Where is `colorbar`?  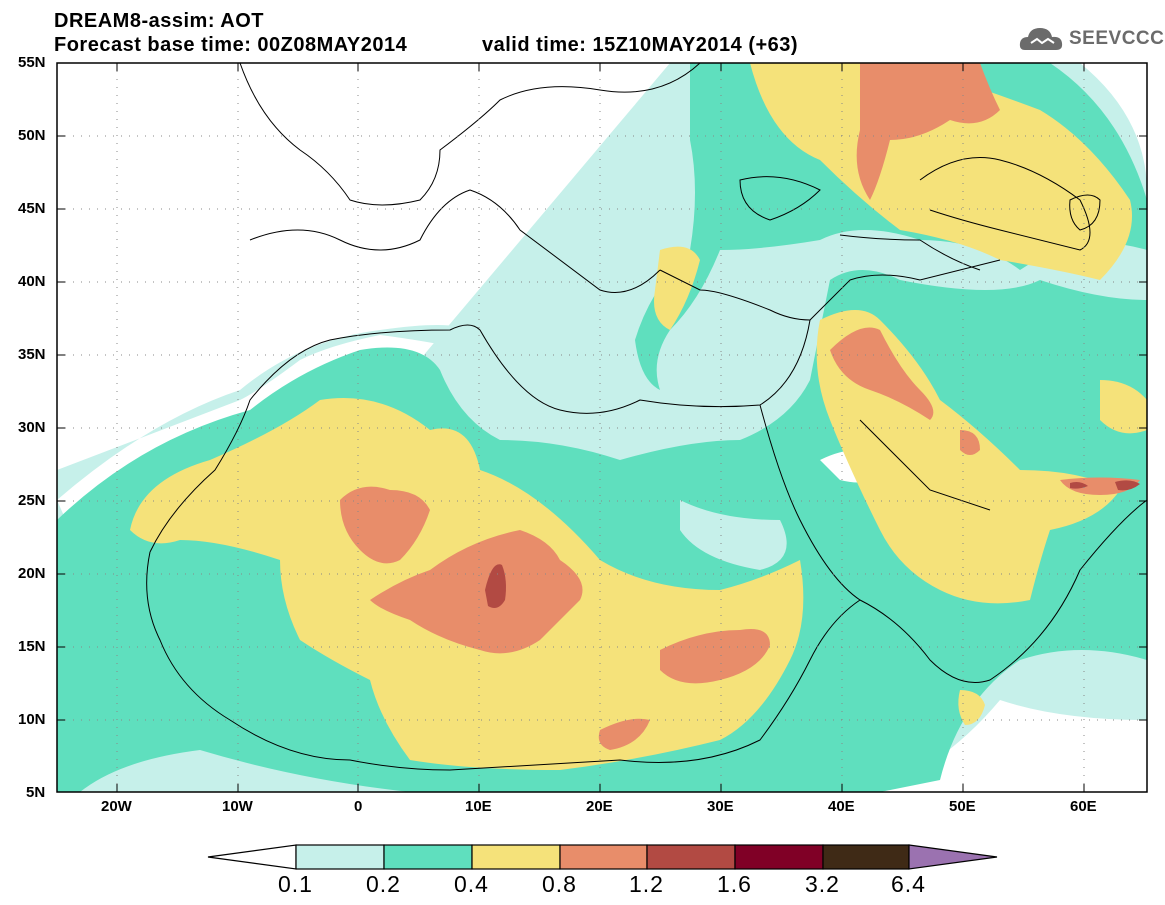 colorbar is located at coordinates (602, 857).